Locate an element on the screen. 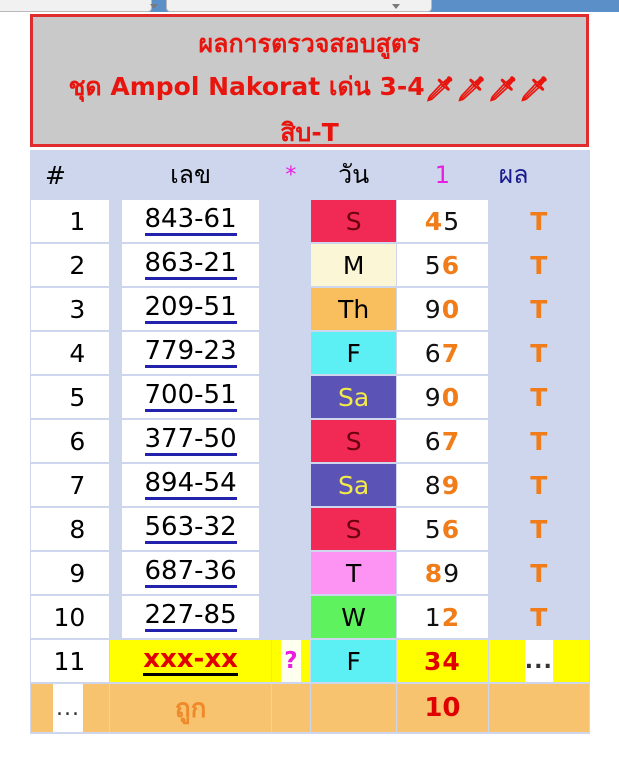 Image resolution: width=619 pixels, height=775 pixels. row-number-box: 227-85 is located at coordinates (190, 617).